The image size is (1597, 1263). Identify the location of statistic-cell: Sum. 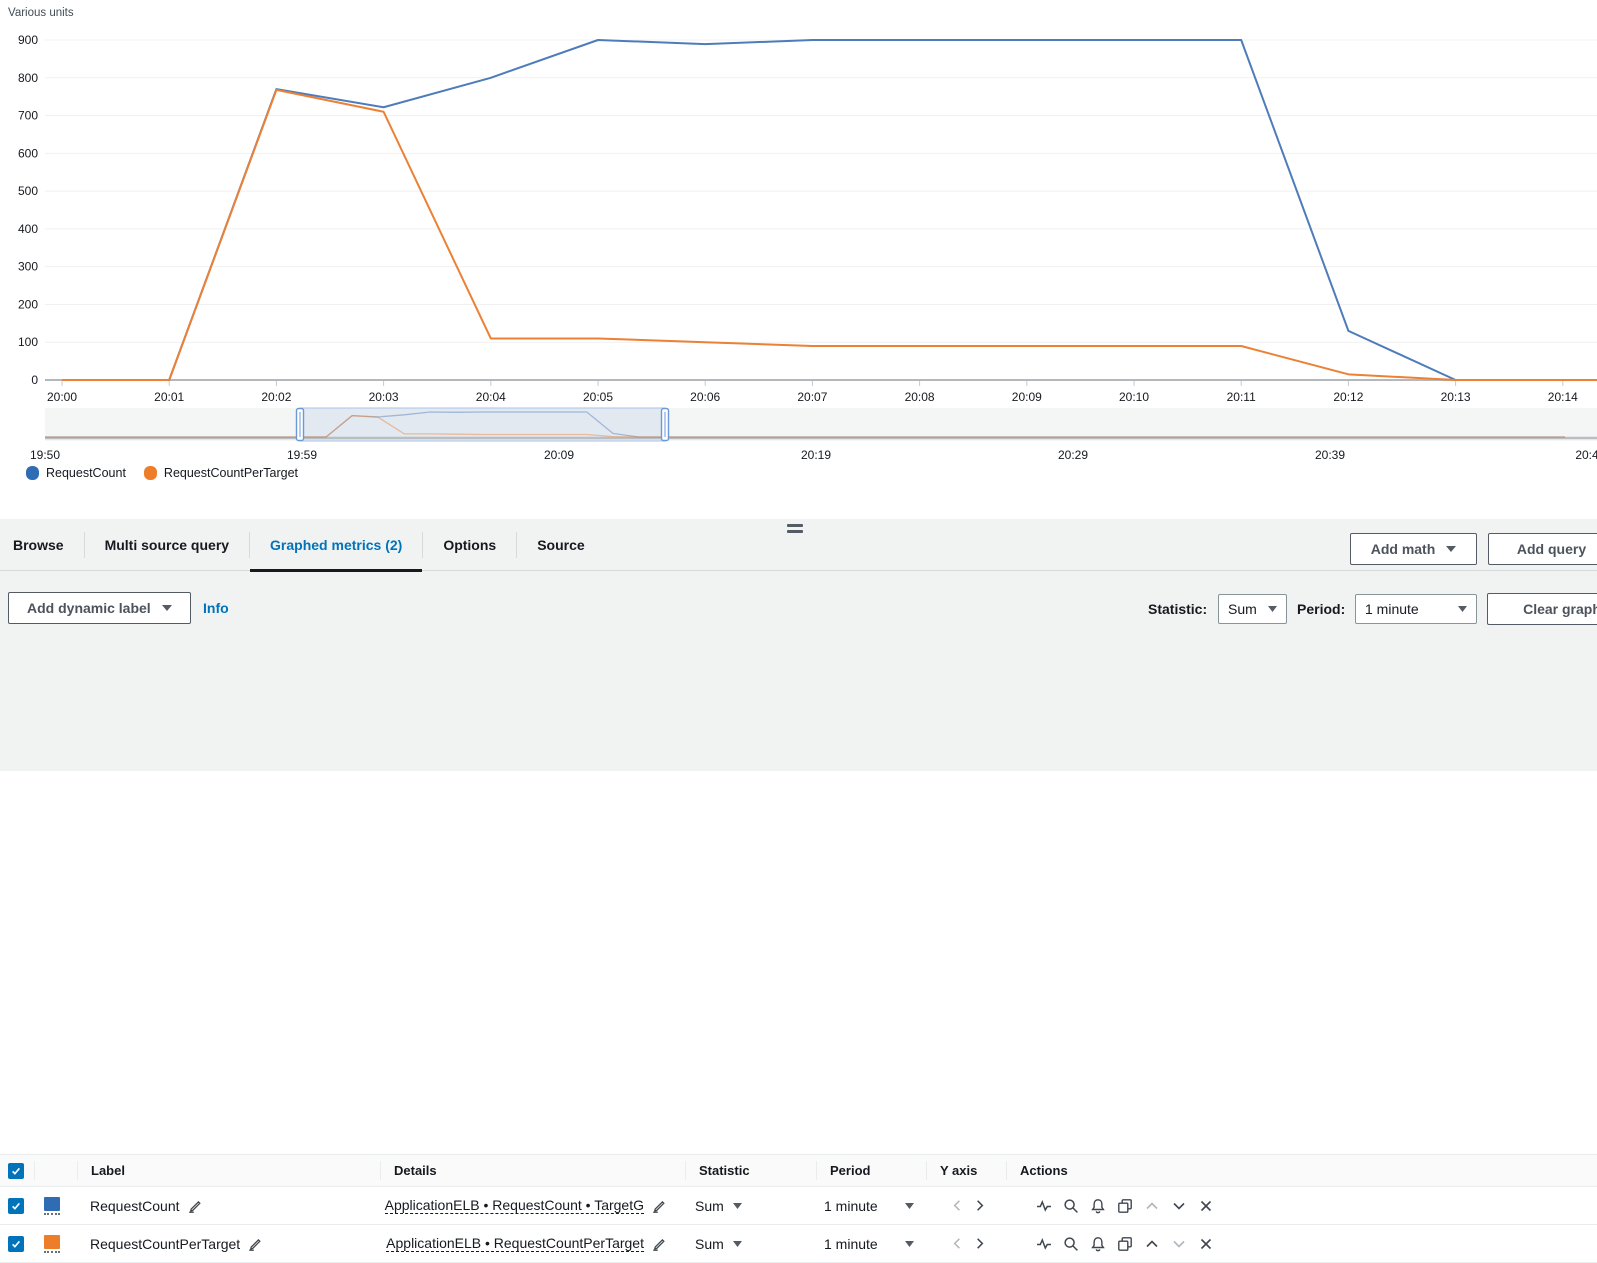
(750, 1244).